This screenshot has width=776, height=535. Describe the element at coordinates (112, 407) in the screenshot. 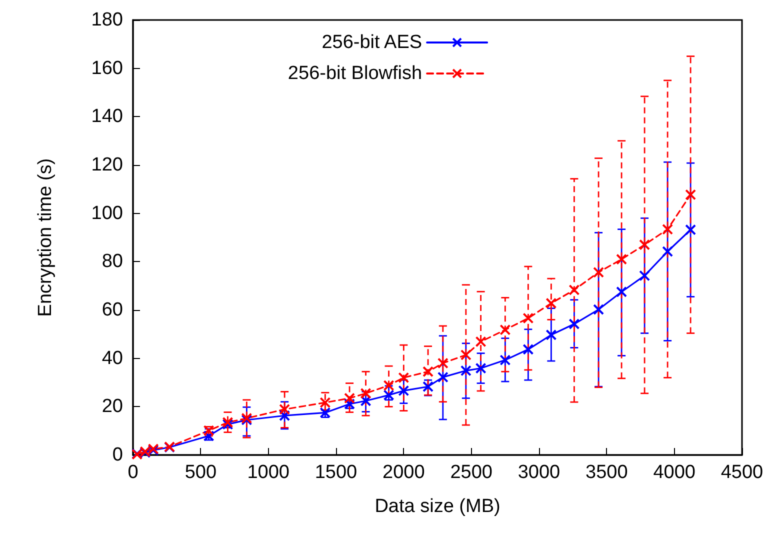

I see `y-tick-label: 20` at that location.